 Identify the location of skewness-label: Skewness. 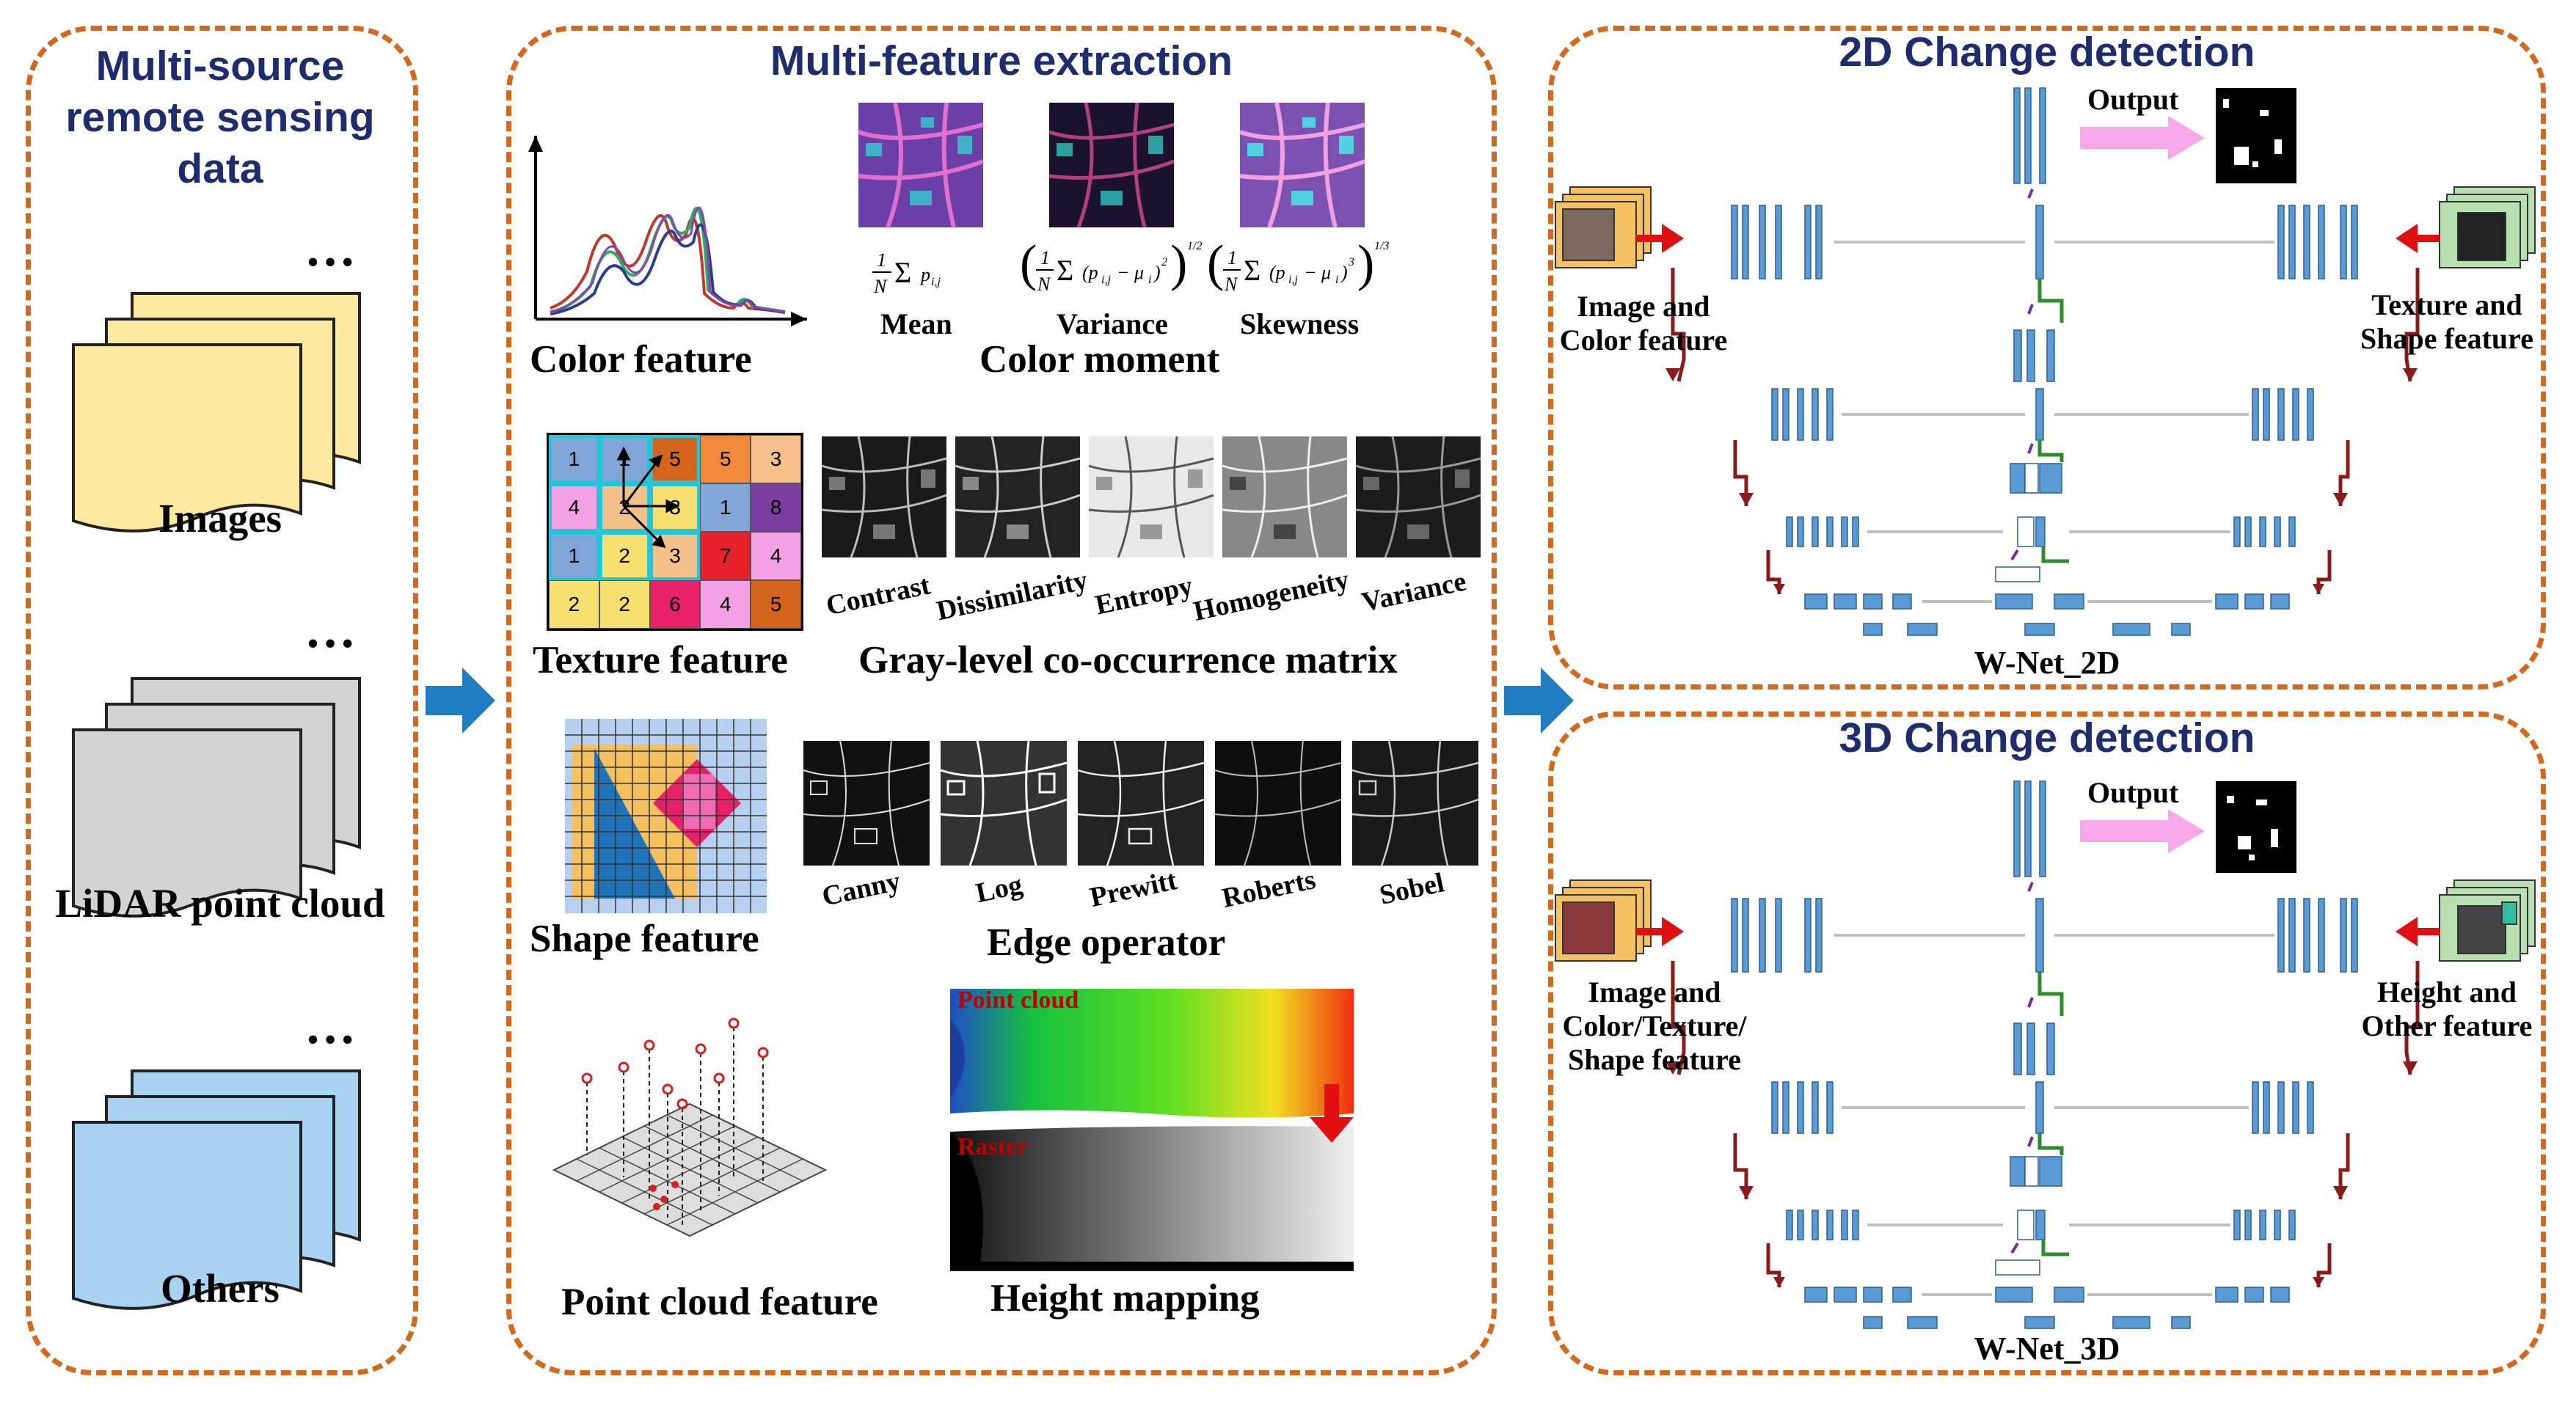
(1300, 323).